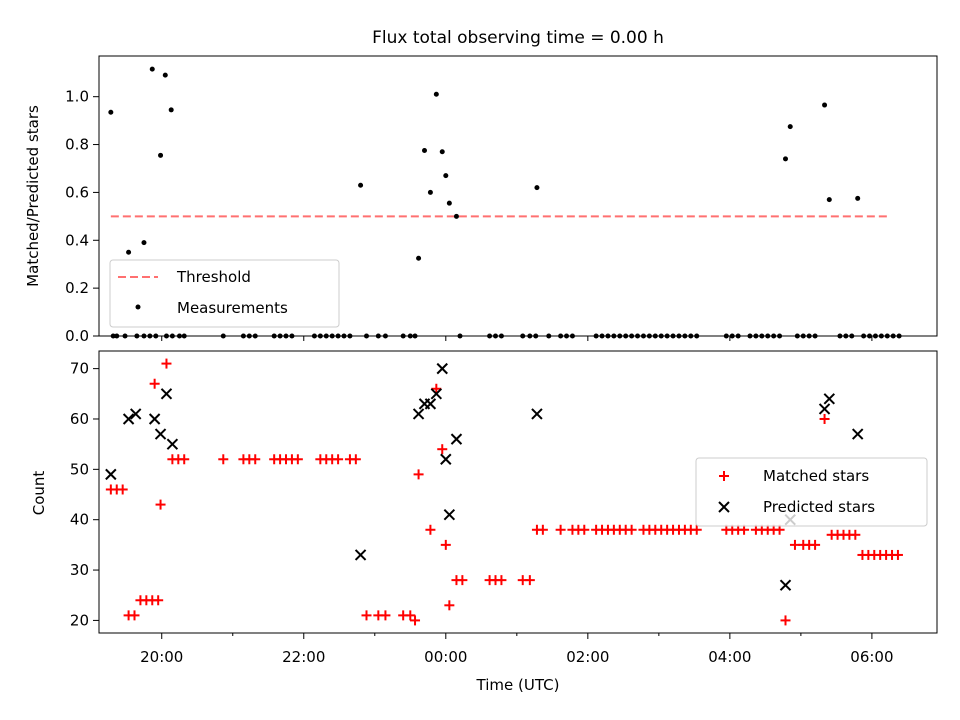 The image size is (960, 720). What do you see at coordinates (213, 277) in the screenshot?
I see `legend-threshold-label: Threshold` at bounding box center [213, 277].